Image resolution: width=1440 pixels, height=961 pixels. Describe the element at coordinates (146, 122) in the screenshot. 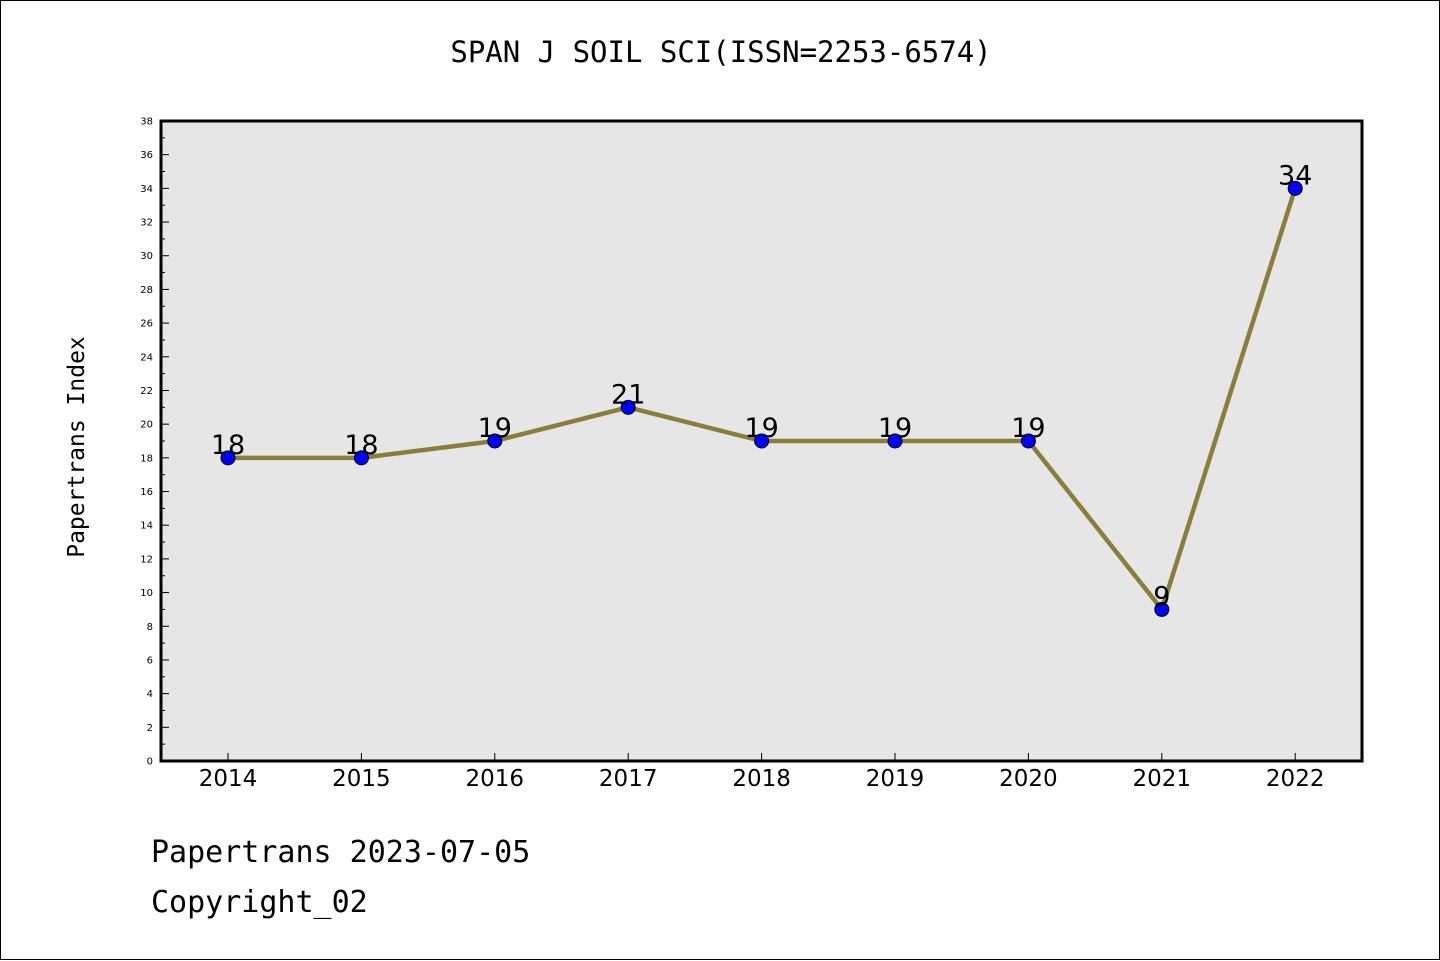

I see `y-tick-label: 38` at that location.